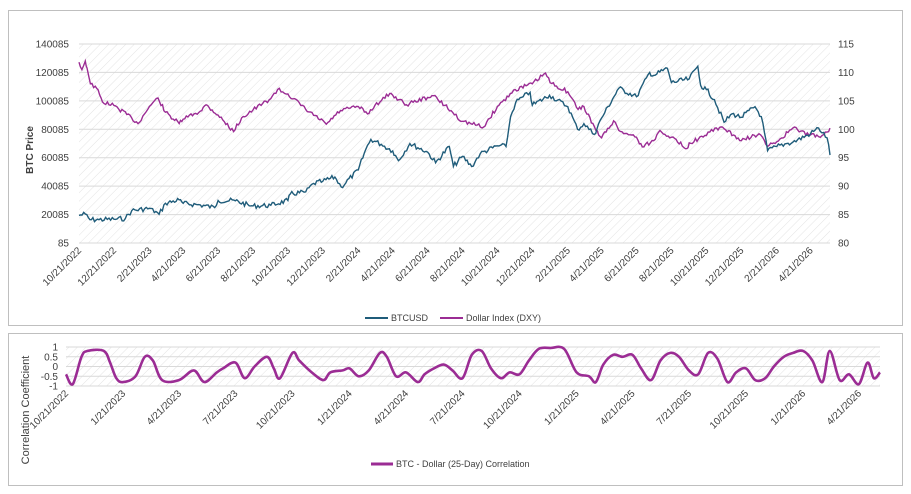  What do you see at coordinates (55, 348) in the screenshot?
I see `bottom-y-tick-label: 1` at bounding box center [55, 348].